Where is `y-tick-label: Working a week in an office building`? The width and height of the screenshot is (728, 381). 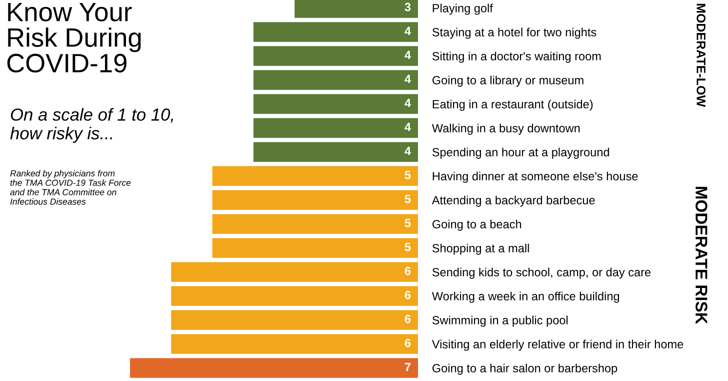
y-tick-label: Working a week in an office building is located at coordinates (526, 297).